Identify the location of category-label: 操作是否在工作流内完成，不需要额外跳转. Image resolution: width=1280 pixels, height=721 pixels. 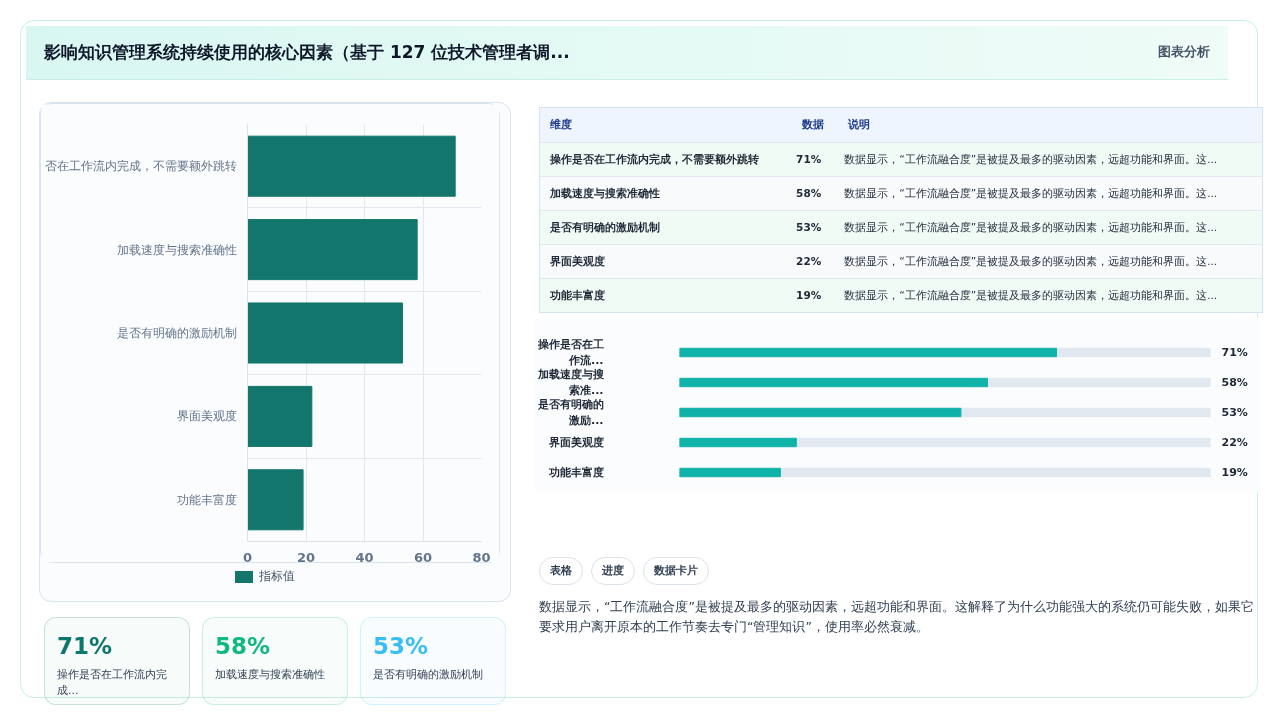
(654, 159).